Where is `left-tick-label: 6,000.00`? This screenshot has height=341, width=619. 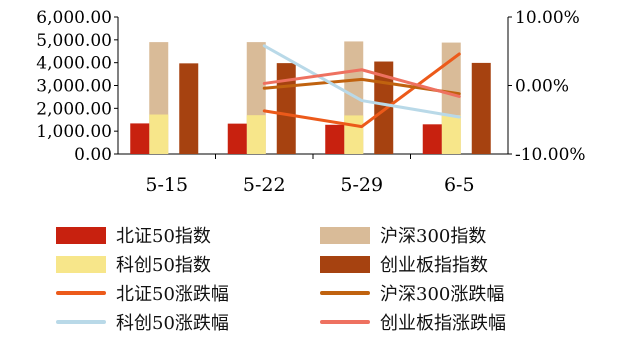
left-tick-label: 6,000.00 is located at coordinates (74, 18).